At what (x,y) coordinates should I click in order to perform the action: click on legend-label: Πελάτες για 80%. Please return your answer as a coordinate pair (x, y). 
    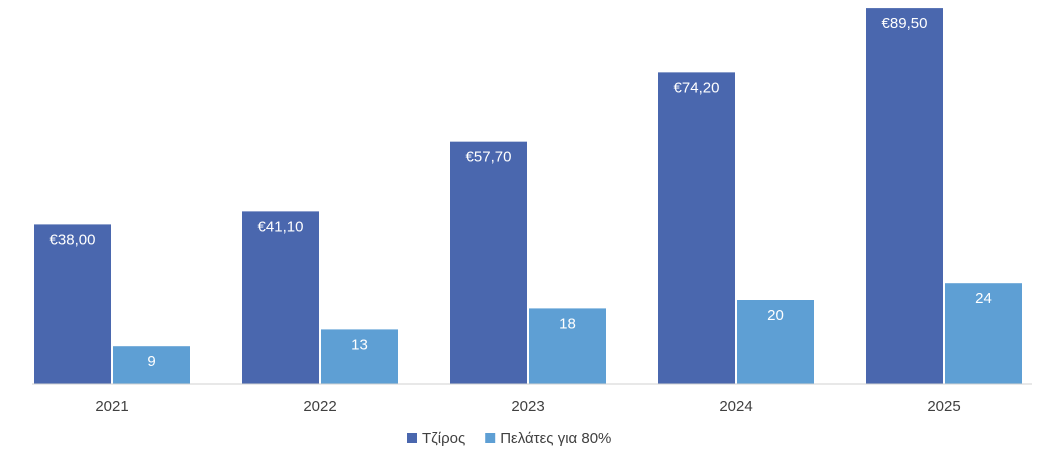
    Looking at the image, I should click on (555, 438).